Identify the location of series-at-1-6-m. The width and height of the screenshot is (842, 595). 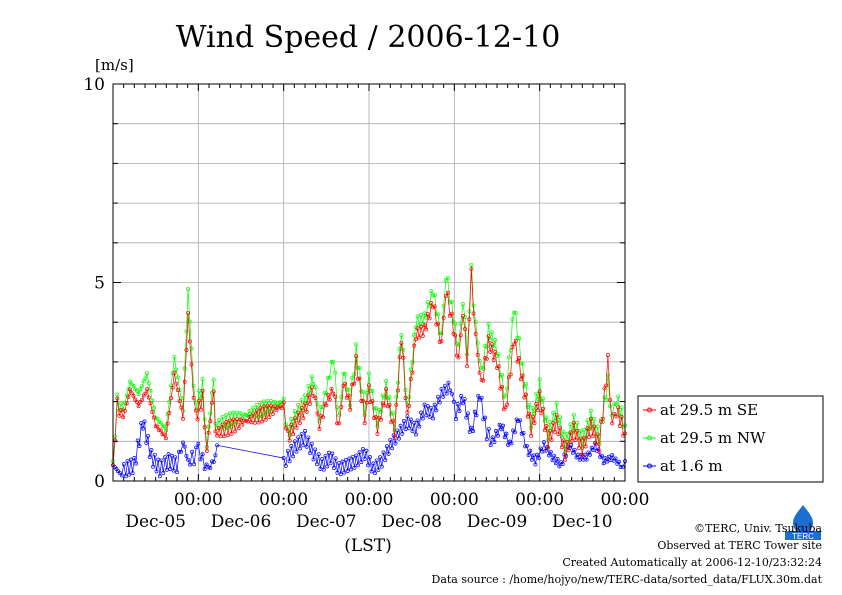
(369, 429).